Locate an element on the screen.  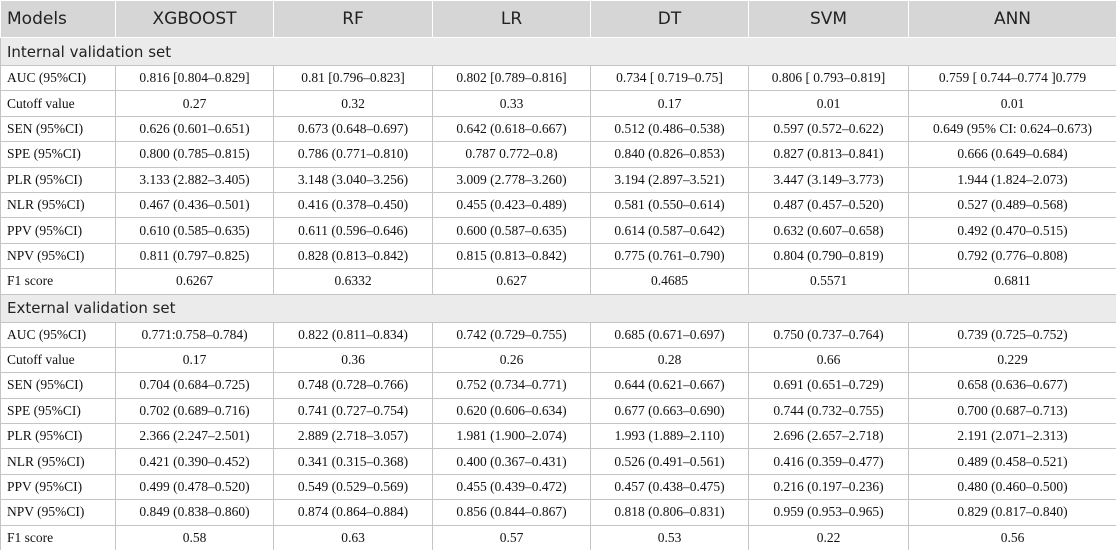
cell: 1.981 (1.900–2.074) is located at coordinates (511, 436).